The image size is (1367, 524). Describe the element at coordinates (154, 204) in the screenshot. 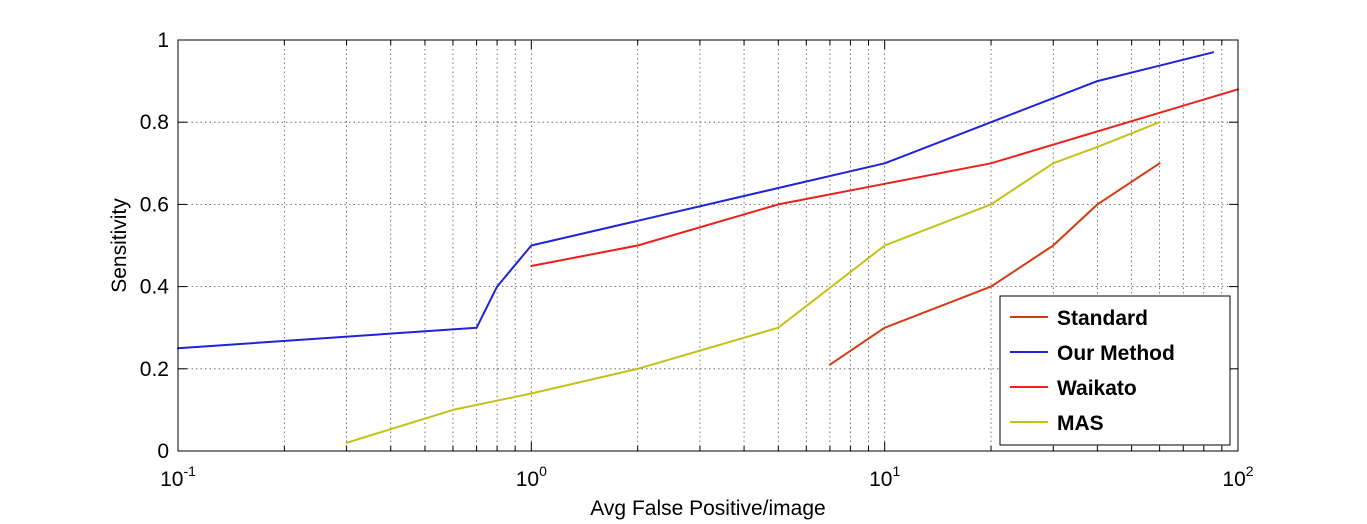

I see `y-tick-label: 0.6` at that location.